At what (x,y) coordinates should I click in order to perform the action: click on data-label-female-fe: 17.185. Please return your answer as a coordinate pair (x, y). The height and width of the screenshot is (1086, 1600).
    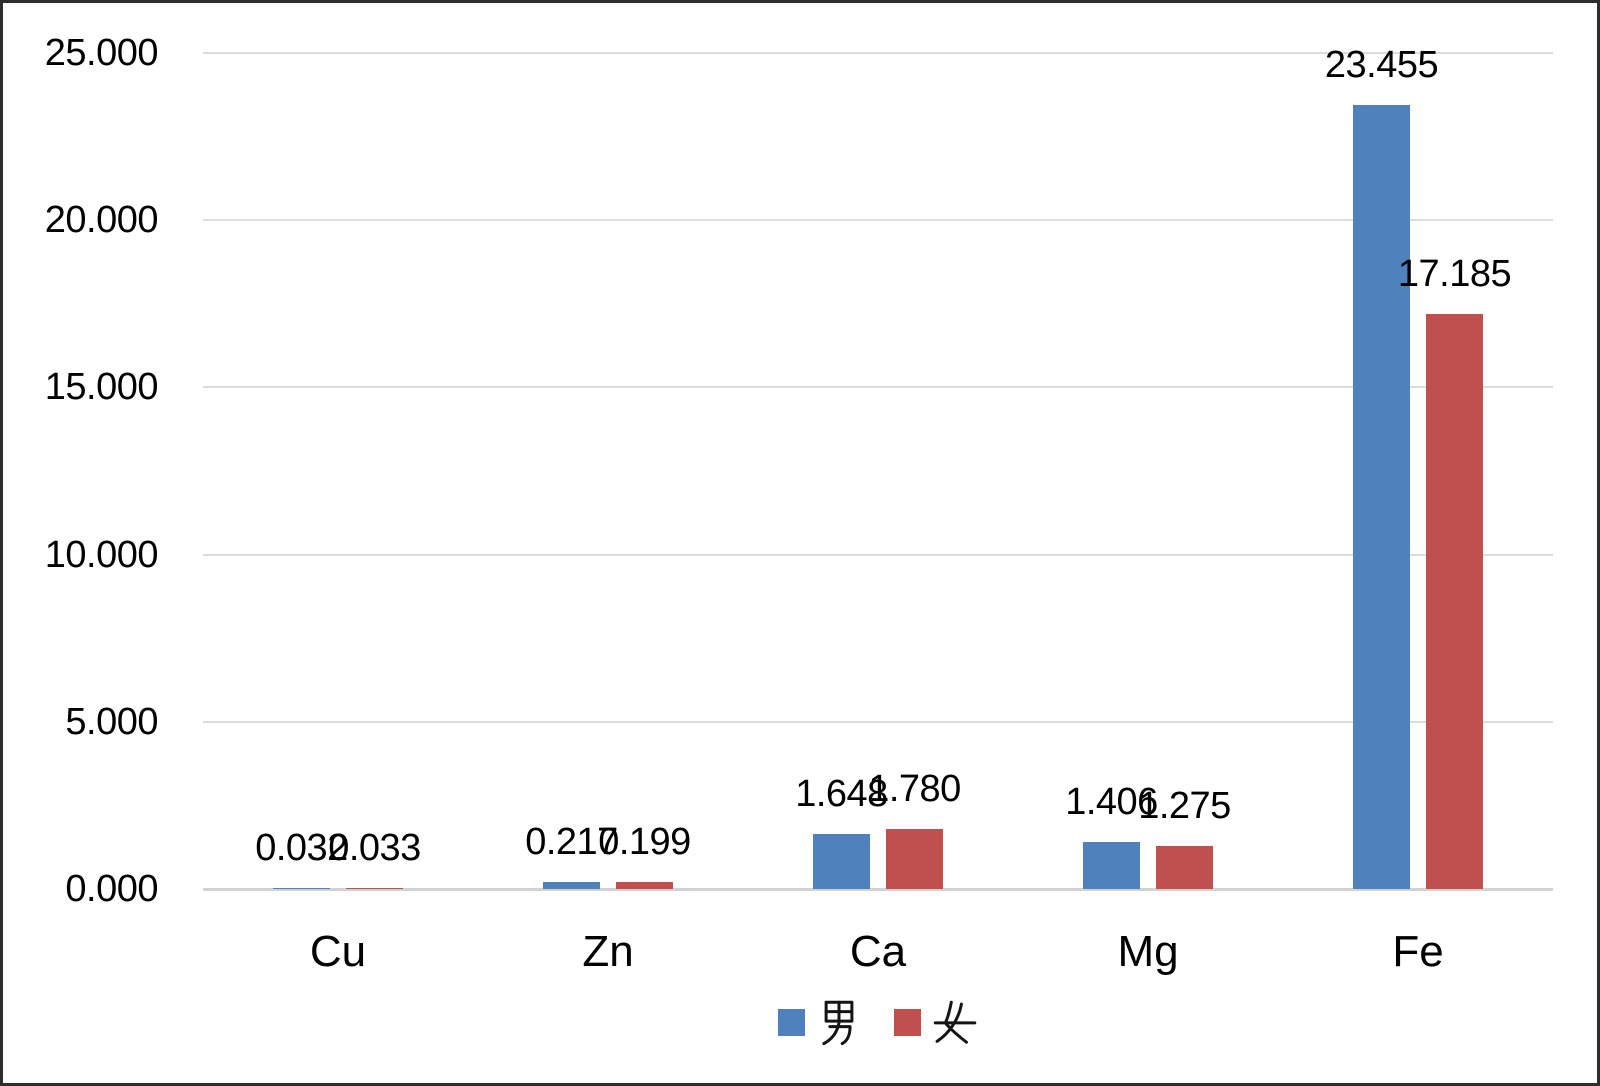
    Looking at the image, I should click on (1454, 274).